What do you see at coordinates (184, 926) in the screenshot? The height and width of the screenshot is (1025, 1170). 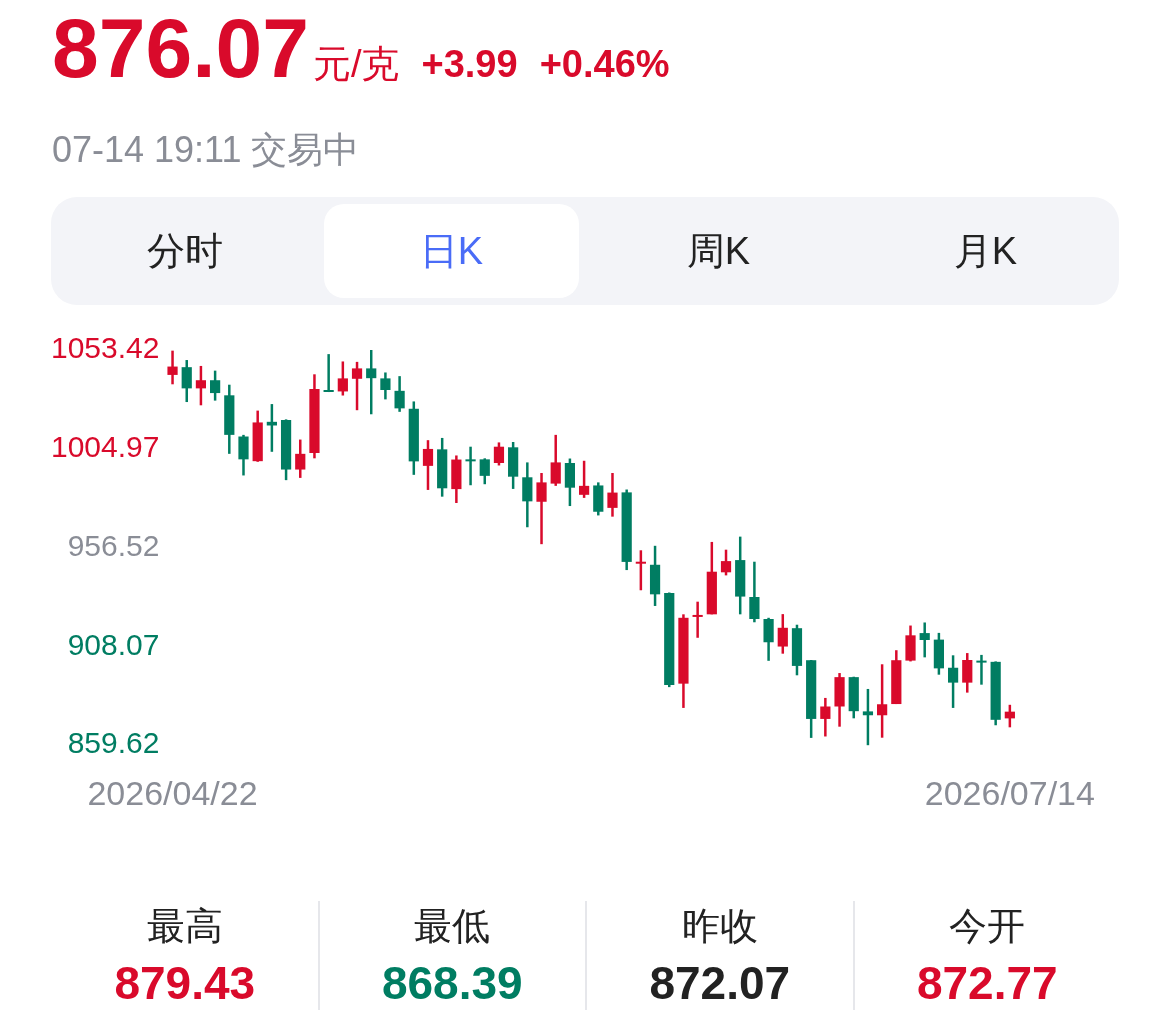 I see `text: 最高` at bounding box center [184, 926].